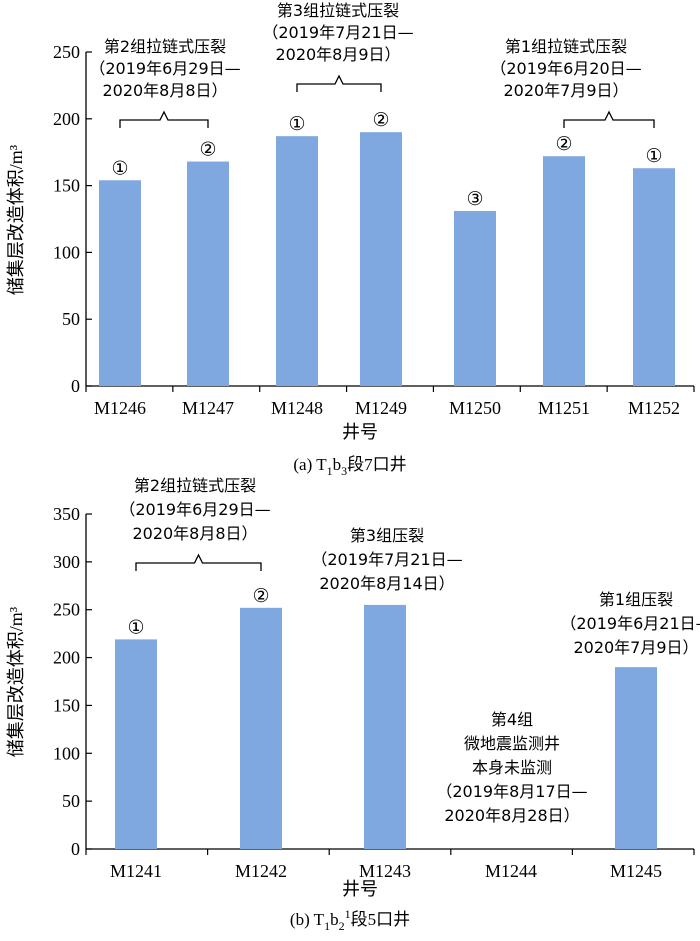 The height and width of the screenshot is (941, 700). What do you see at coordinates (386, 583) in the screenshot?
I see `chart-b-group-annotation: 2020年8月14日）` at bounding box center [386, 583].